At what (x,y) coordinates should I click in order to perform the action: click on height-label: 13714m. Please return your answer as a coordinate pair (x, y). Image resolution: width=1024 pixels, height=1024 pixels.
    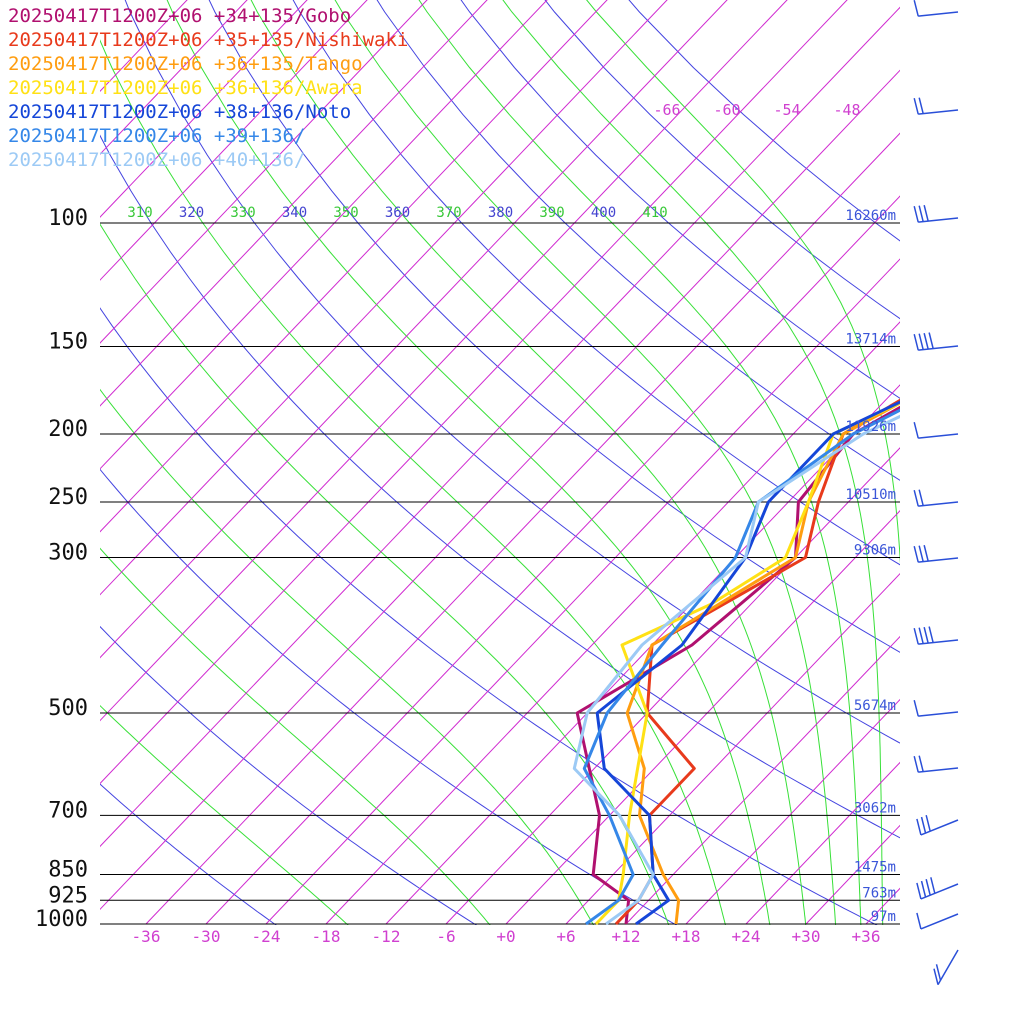
    Looking at the image, I should click on (870, 339).